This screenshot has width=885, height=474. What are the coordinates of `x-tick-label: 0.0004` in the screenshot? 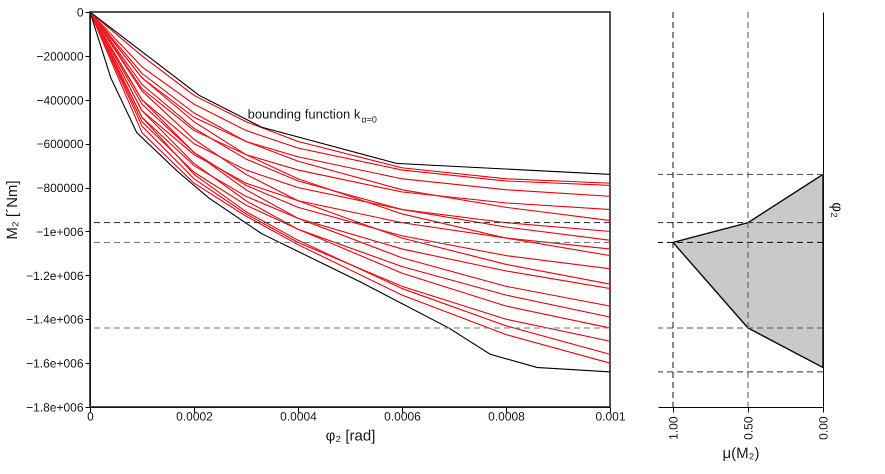 It's located at (299, 417).